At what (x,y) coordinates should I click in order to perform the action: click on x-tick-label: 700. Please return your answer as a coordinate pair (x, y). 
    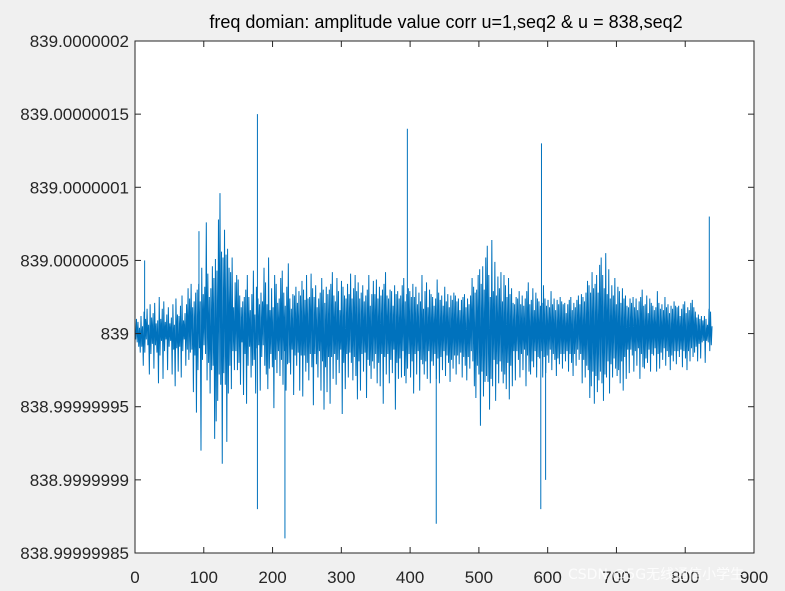
    Looking at the image, I should click on (616, 577).